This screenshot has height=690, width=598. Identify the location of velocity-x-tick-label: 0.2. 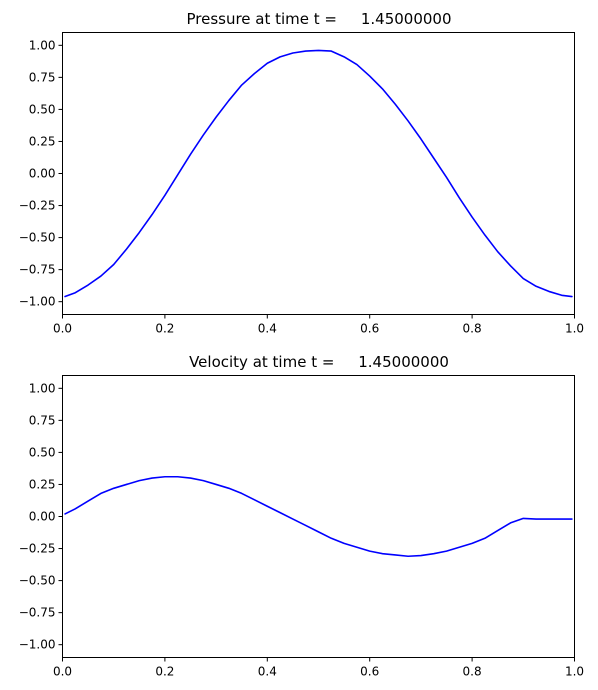
(164, 672).